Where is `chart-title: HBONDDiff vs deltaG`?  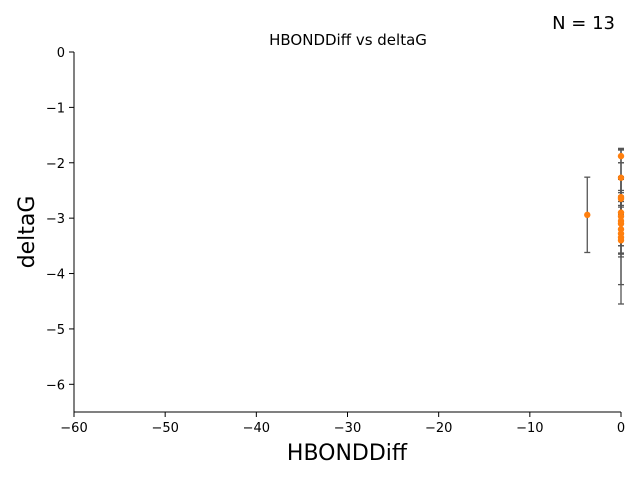
chart-title: HBONDDiff vs deltaG is located at coordinates (348, 40).